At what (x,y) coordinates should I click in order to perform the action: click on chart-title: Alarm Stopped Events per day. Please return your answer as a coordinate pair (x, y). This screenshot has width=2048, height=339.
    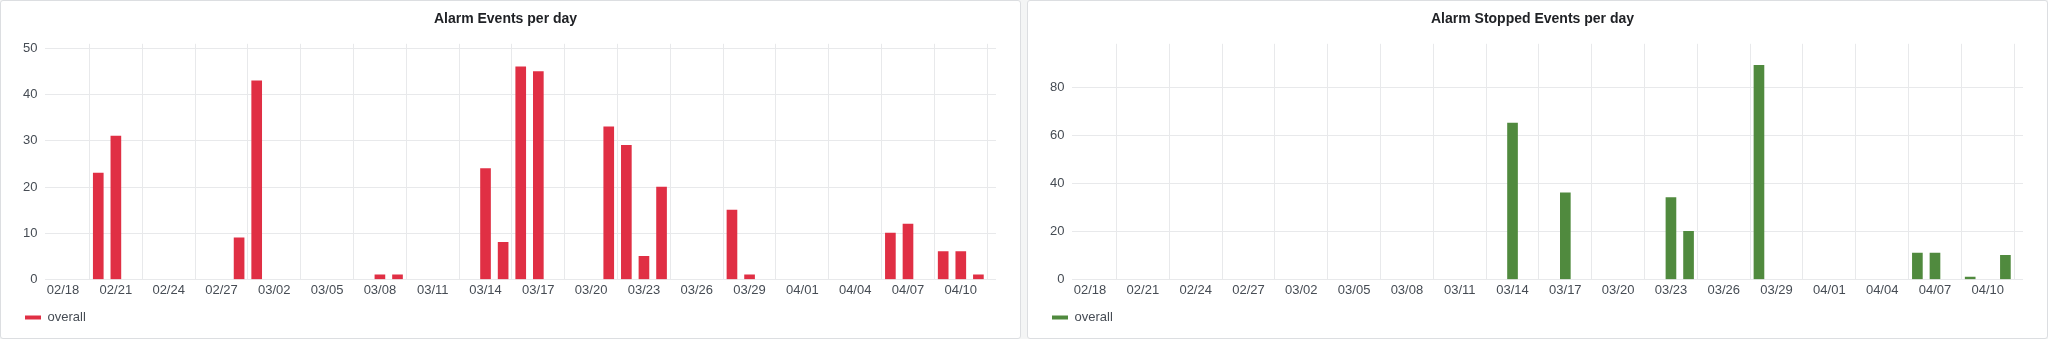
    Looking at the image, I should click on (1532, 18).